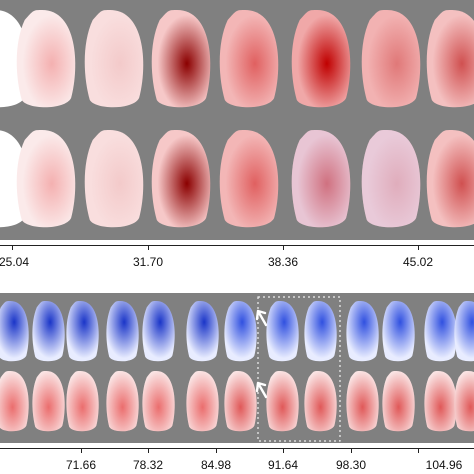  I want to click on bottom-tick-label: 91.64, so click(283, 465).